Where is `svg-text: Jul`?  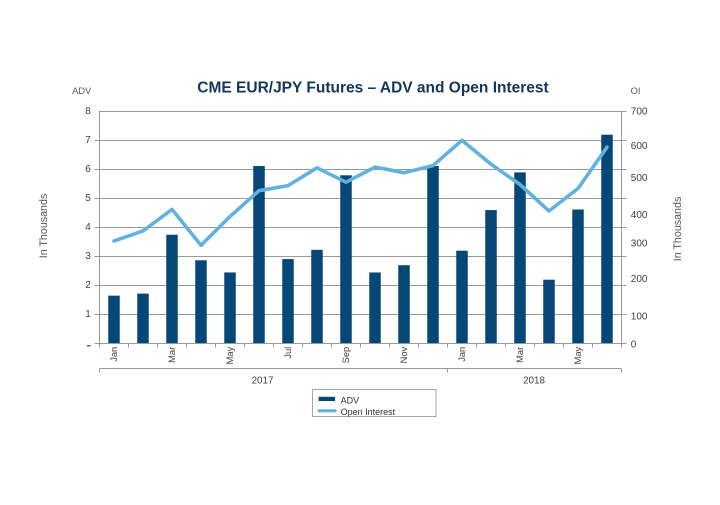
svg-text: Jul is located at coordinates (288, 353).